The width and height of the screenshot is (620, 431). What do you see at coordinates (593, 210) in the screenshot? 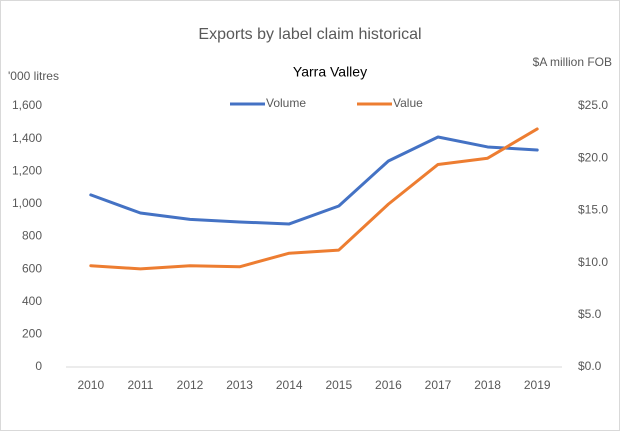
I see `y2-tick-label: $15.0` at bounding box center [593, 210].